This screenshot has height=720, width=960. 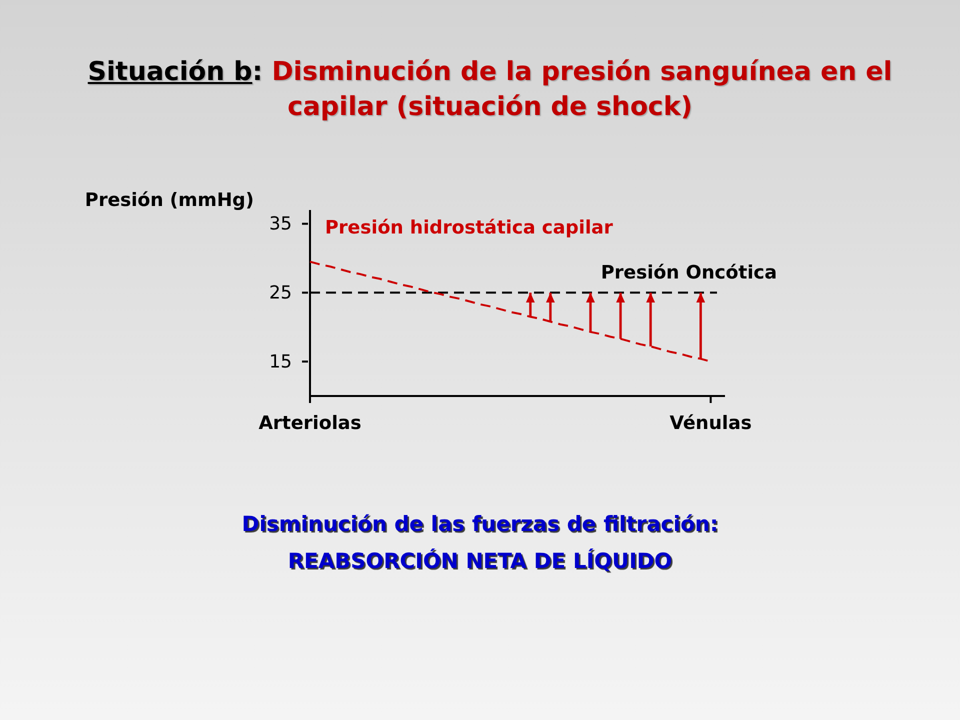 I want to click on chart-title: Situación b: Disminución de la presión sanguínea en el capilar (situación de shock), so click(x=490, y=89).